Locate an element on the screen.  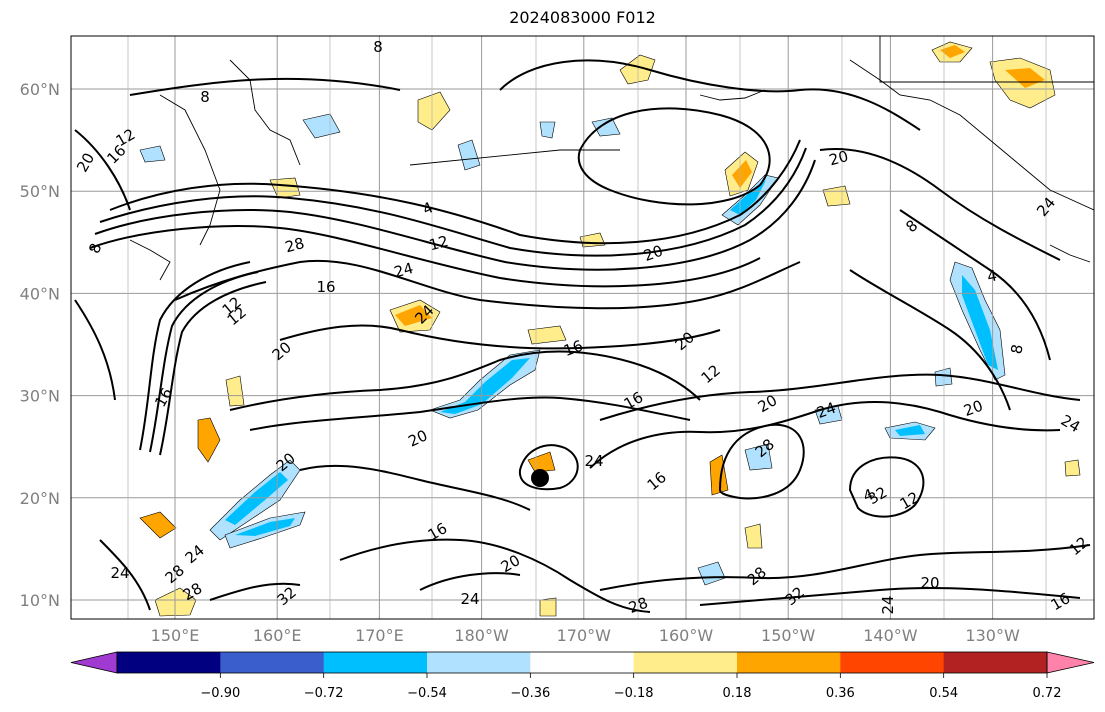
lat-label: 10°N is located at coordinates (40, 600).